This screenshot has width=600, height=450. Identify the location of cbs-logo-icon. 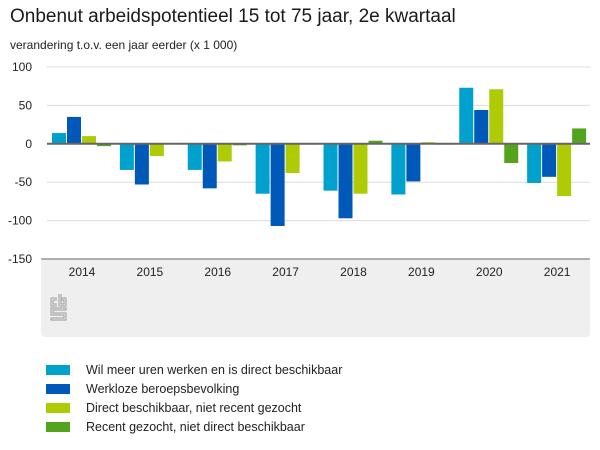
(58, 307).